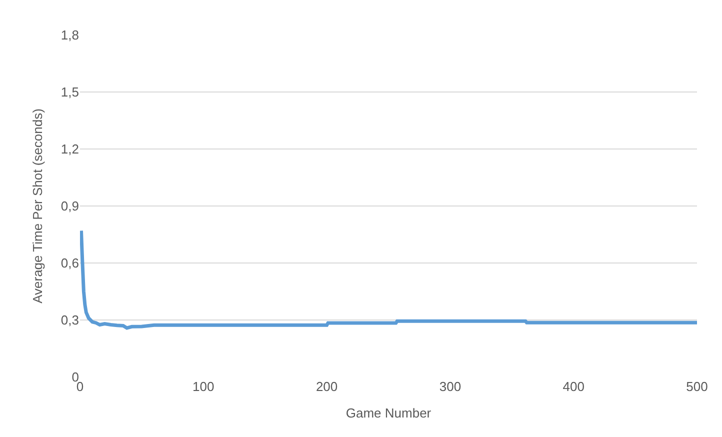 The height and width of the screenshot is (437, 722). Describe the element at coordinates (697, 386) in the screenshot. I see `x-tick-label: 500` at that location.